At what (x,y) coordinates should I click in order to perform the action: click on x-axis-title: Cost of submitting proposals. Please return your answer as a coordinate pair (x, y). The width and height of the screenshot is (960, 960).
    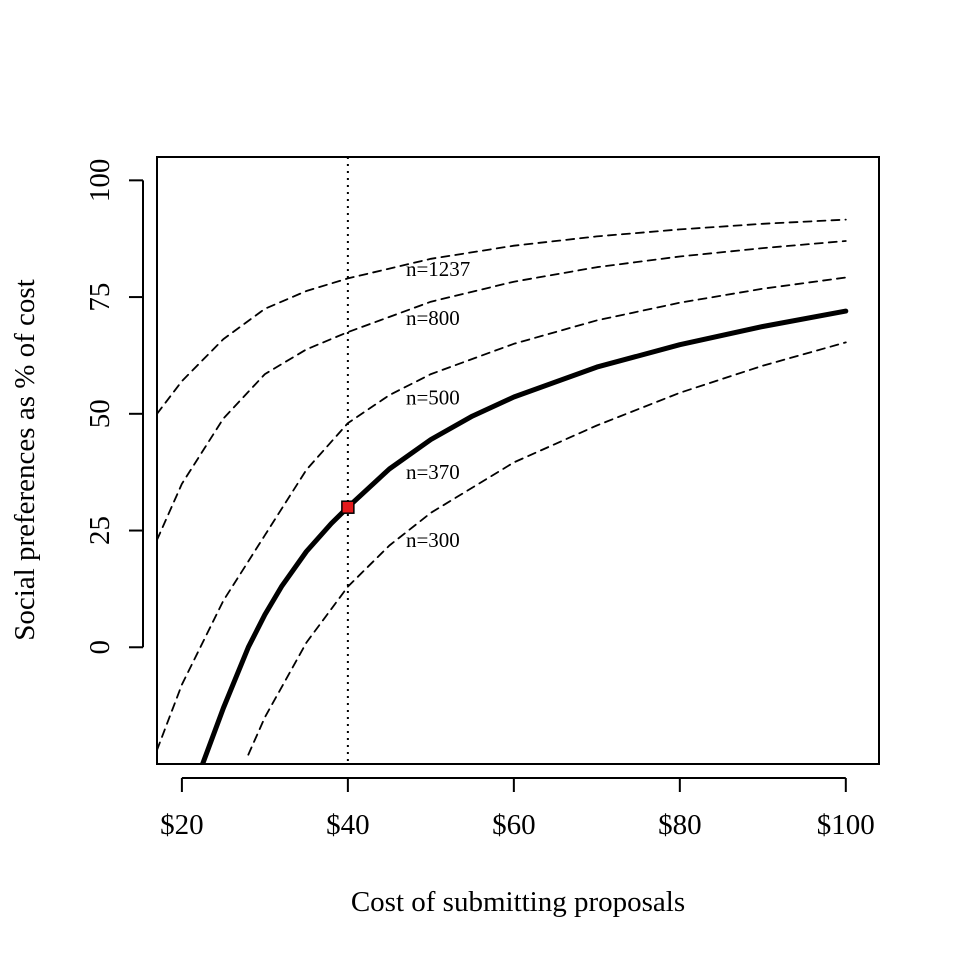
    Looking at the image, I should click on (518, 902).